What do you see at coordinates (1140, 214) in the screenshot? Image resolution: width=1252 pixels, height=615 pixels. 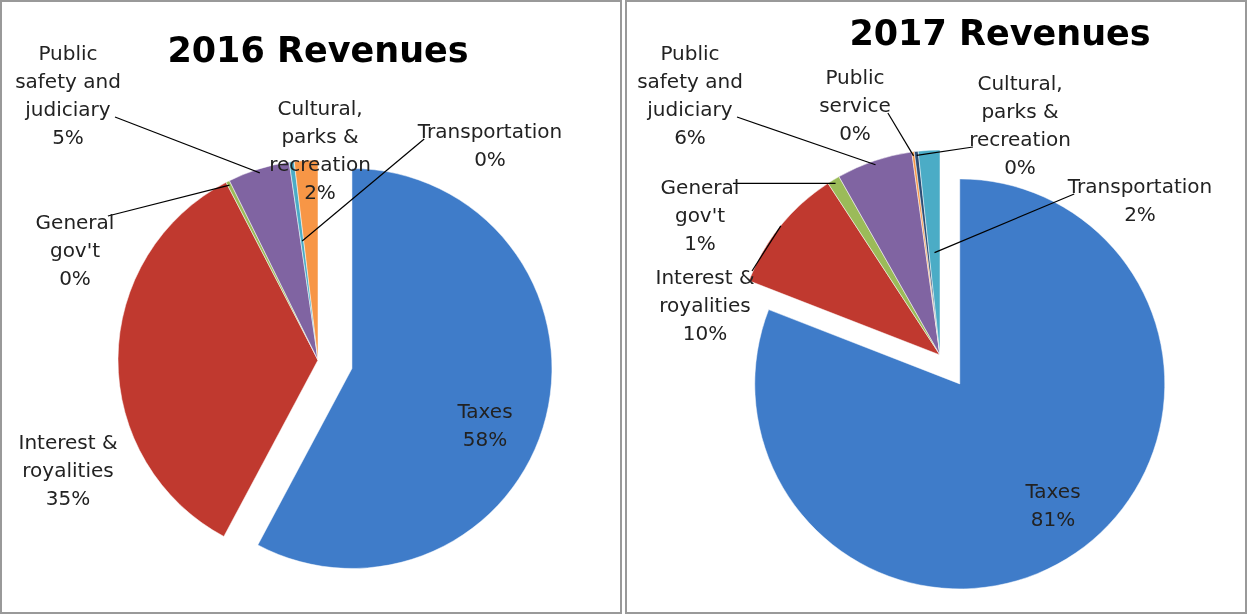 I see `data-label: 2%` at bounding box center [1140, 214].